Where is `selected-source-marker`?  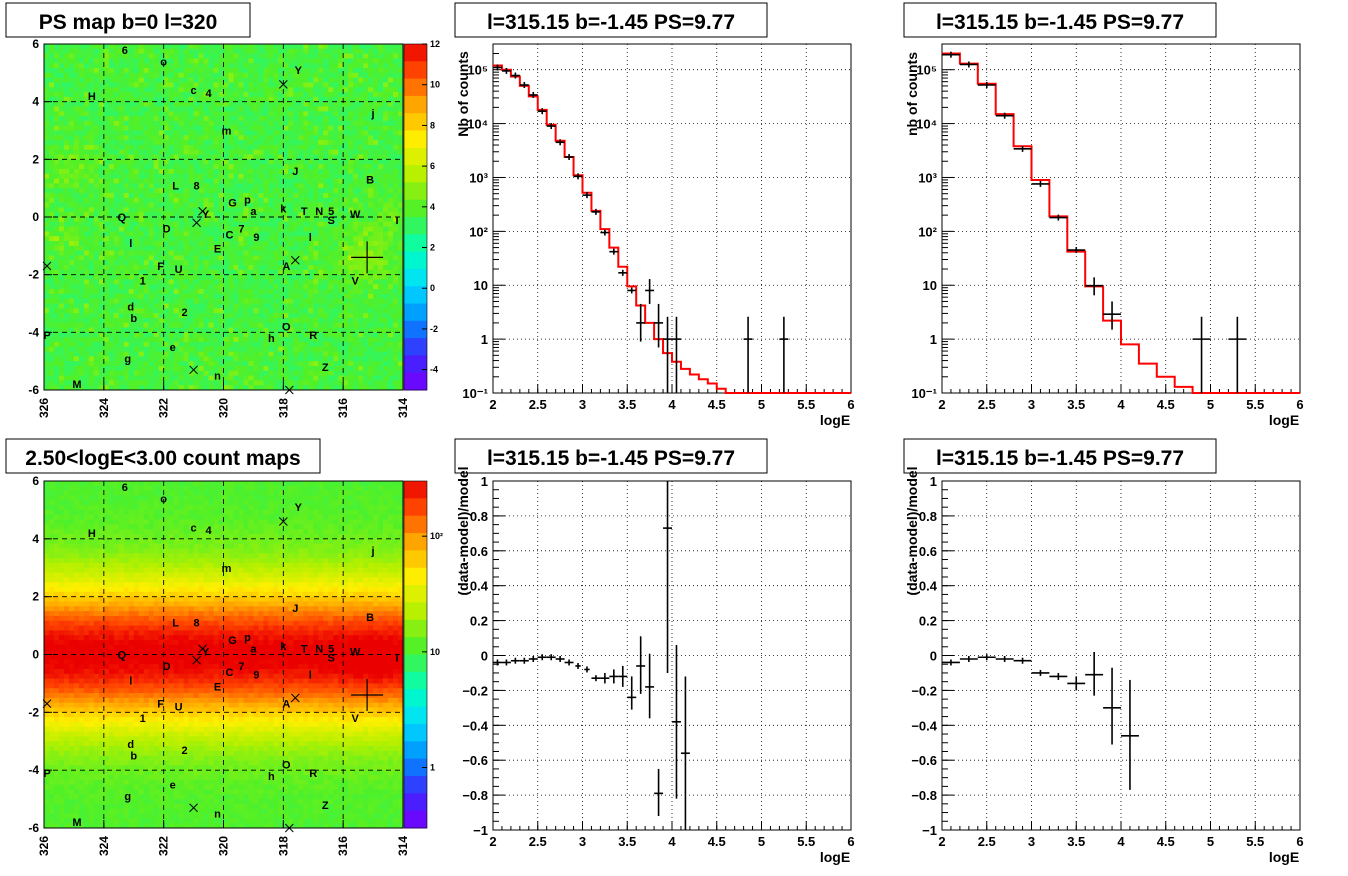
selected-source-marker is located at coordinates (367, 257).